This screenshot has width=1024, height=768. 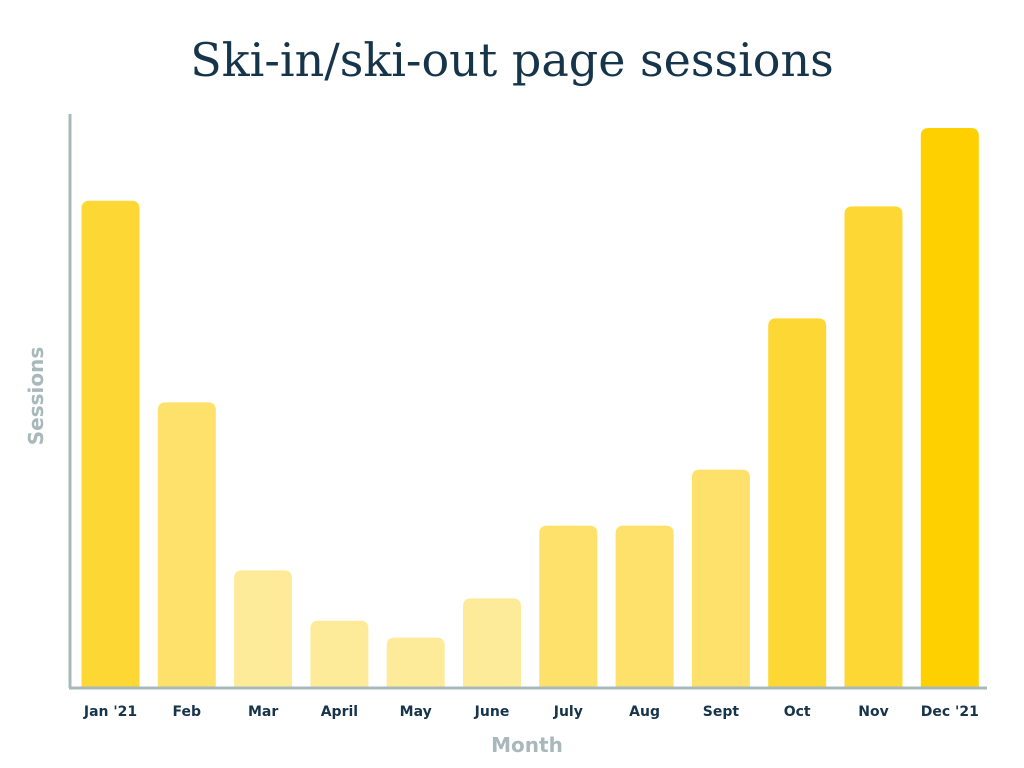 I want to click on bar-mar, so click(x=263, y=629).